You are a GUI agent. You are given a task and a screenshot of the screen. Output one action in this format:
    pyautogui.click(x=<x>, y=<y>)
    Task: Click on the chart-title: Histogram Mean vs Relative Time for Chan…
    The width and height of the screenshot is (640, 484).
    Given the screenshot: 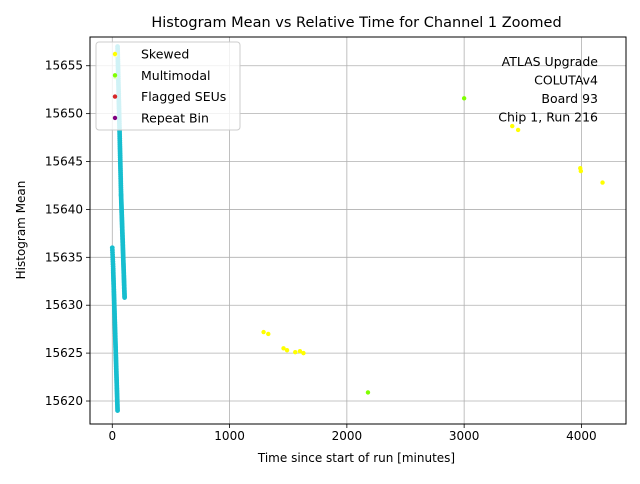 What is the action you would take?
    pyautogui.click(x=356, y=23)
    